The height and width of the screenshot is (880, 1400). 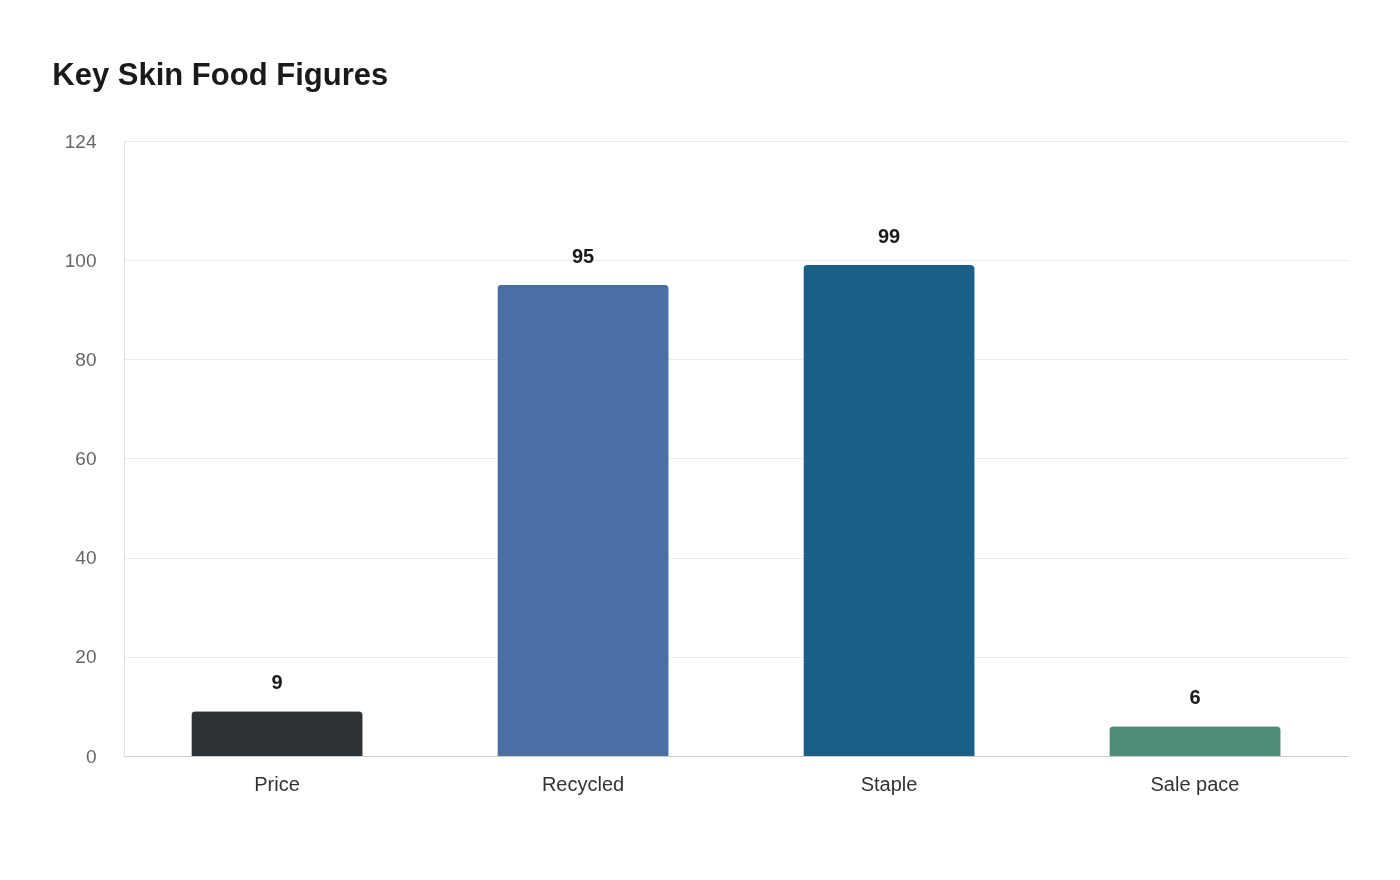 I want to click on y-tick-label: 40, so click(x=86, y=558).